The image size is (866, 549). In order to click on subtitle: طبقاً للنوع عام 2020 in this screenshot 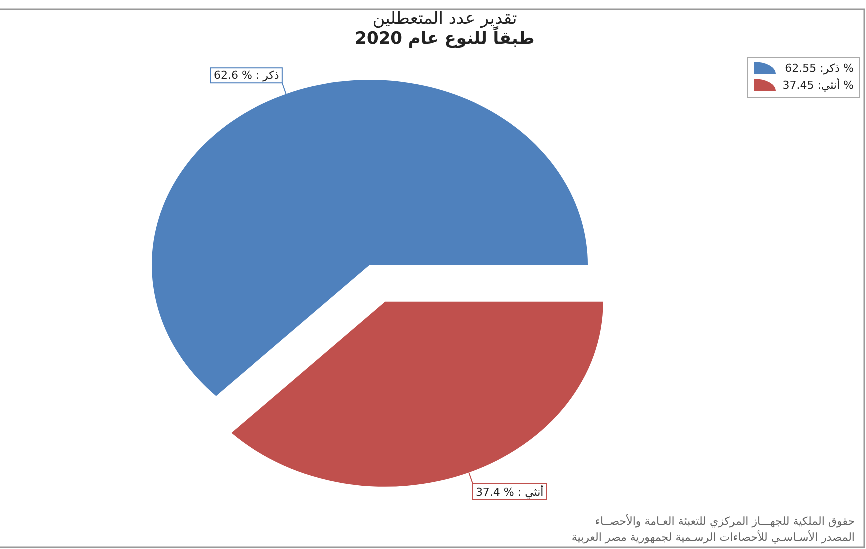, I will do `click(445, 39)`.